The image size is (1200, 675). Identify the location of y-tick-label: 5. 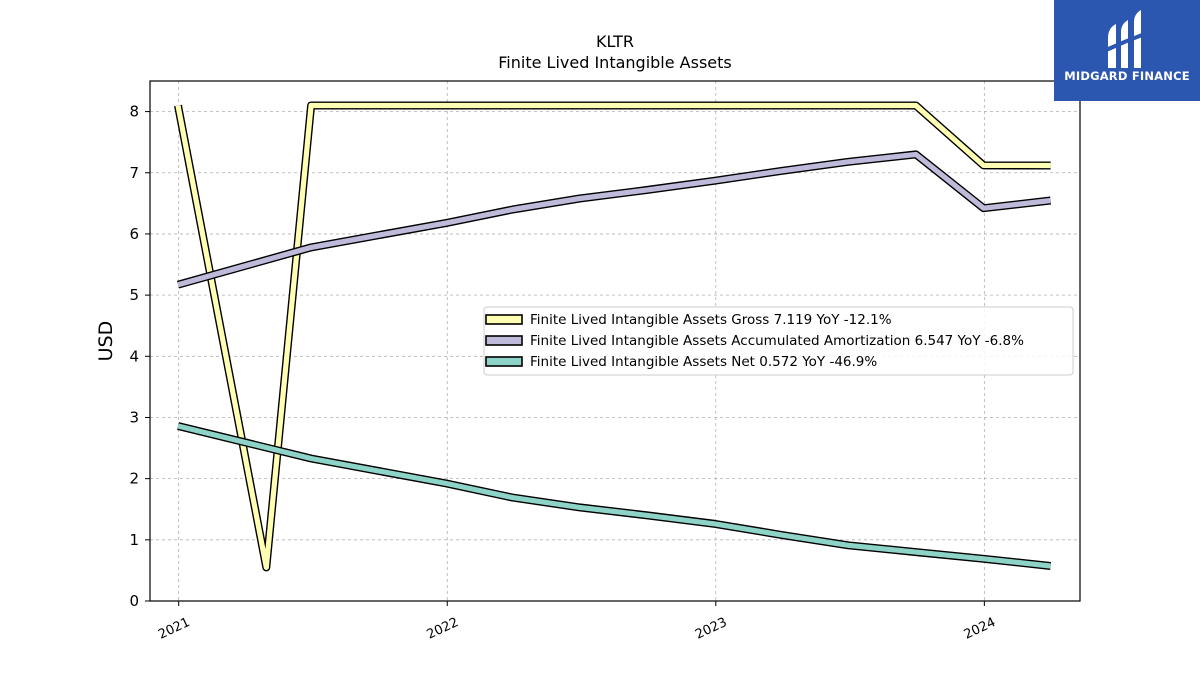
(134, 295).